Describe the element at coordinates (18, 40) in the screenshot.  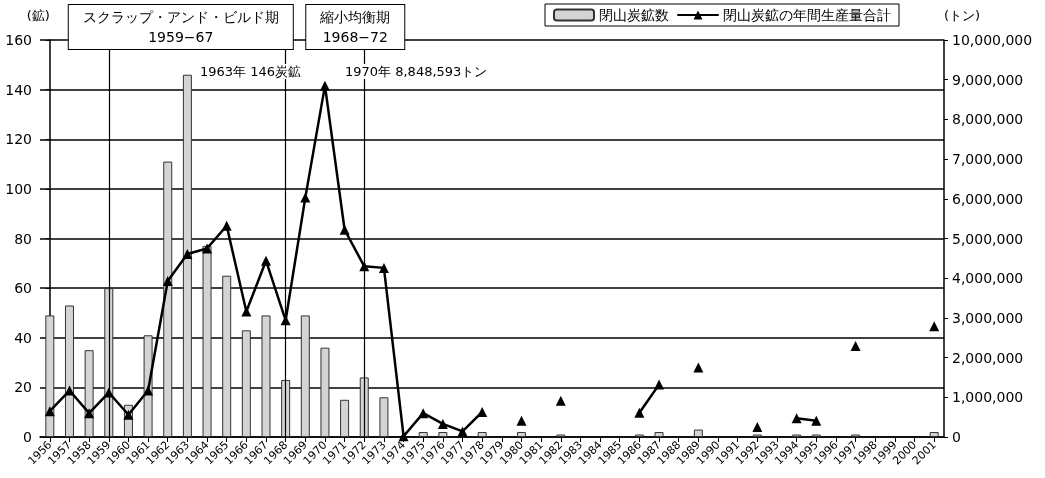
I see `y-tick-label: 160` at that location.